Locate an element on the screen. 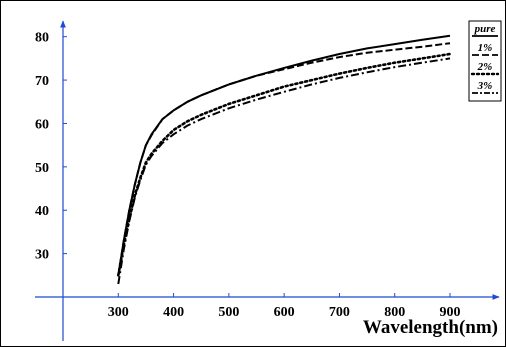 This screenshot has height=347, width=506. x-tick-label: 400 is located at coordinates (173, 312).